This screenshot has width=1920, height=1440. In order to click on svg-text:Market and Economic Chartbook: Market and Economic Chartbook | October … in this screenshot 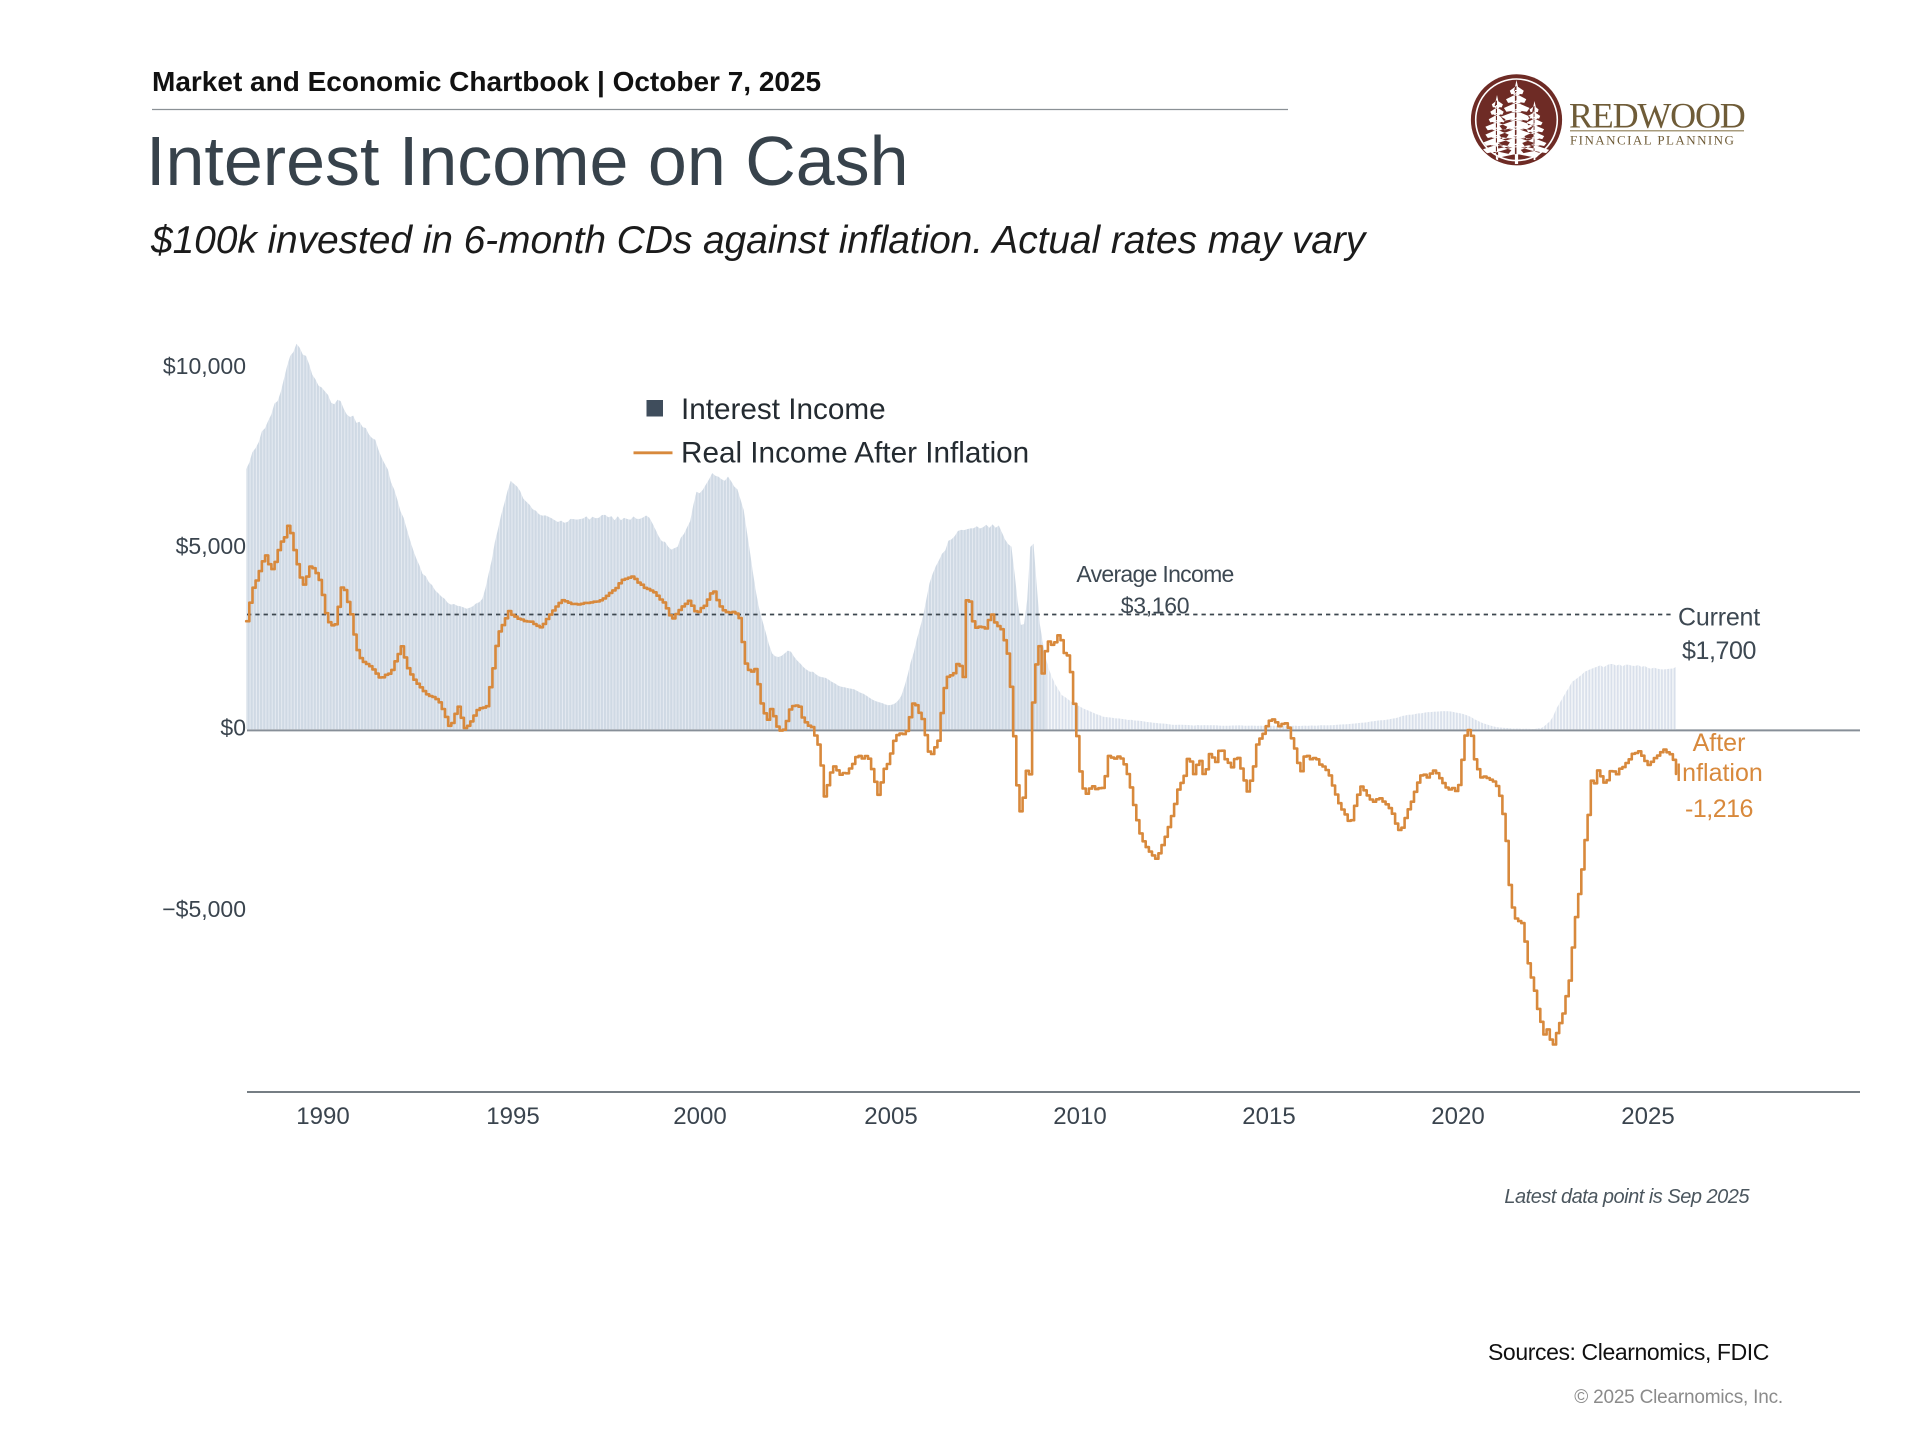, I will do `click(486, 81)`.